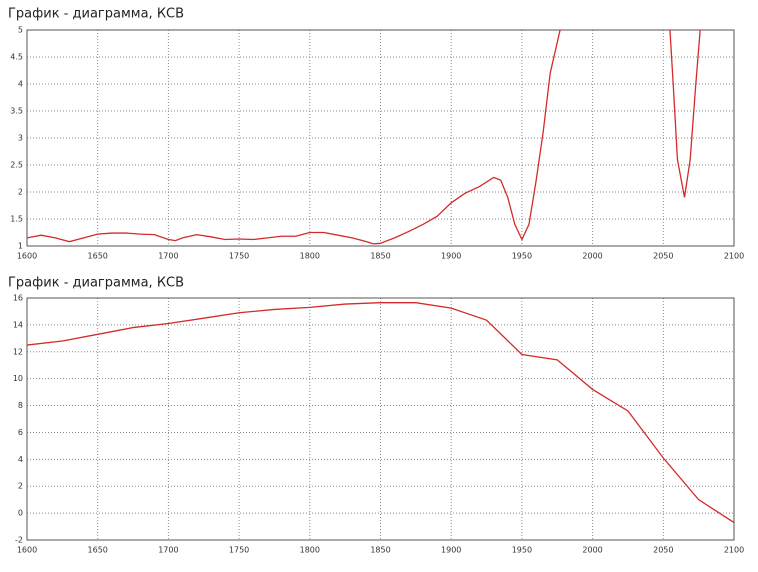 Image resolution: width=758 pixels, height=572 pixels. Describe the element at coordinates (18, 351) in the screenshot. I see `y-tick-label: 12` at that location.